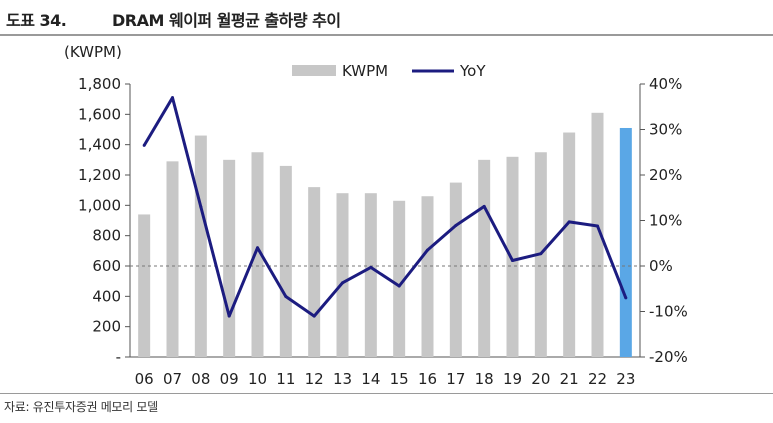  I want to click on legend-label-kwpm: KWPM, so click(365, 71).